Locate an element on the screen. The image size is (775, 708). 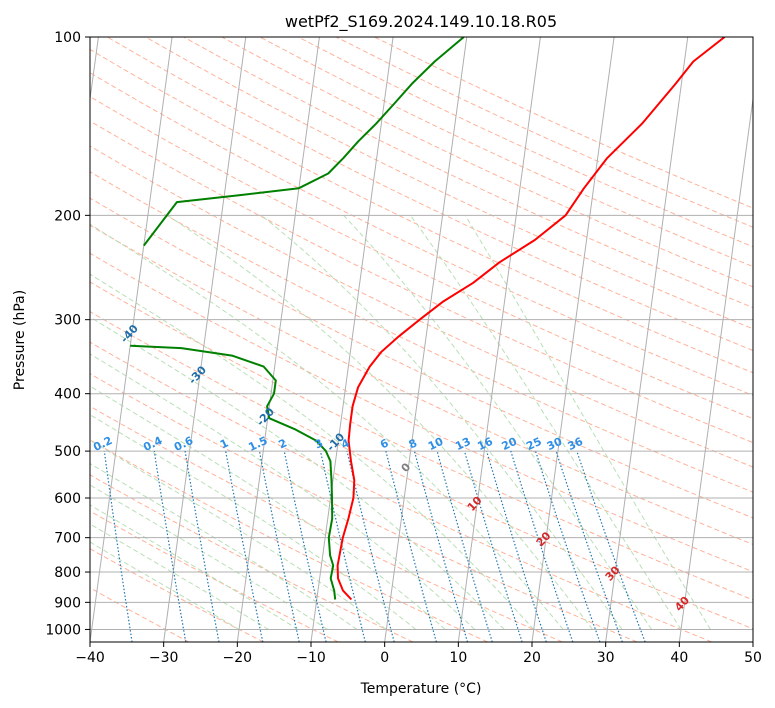
dewpoint-line is located at coordinates (304, 142).